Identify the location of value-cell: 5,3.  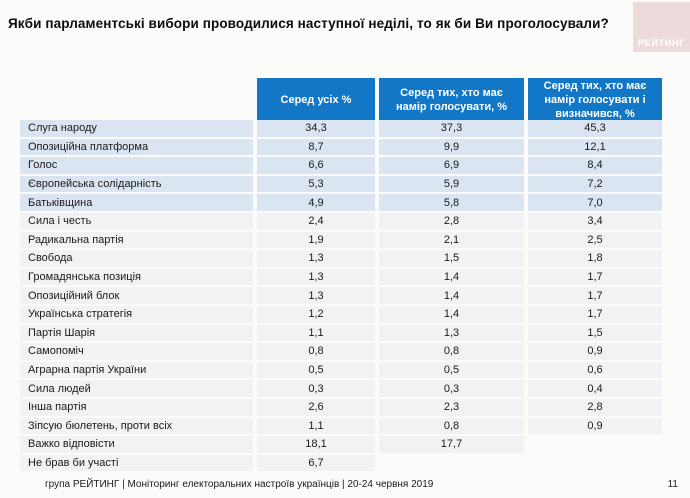
(316, 184).